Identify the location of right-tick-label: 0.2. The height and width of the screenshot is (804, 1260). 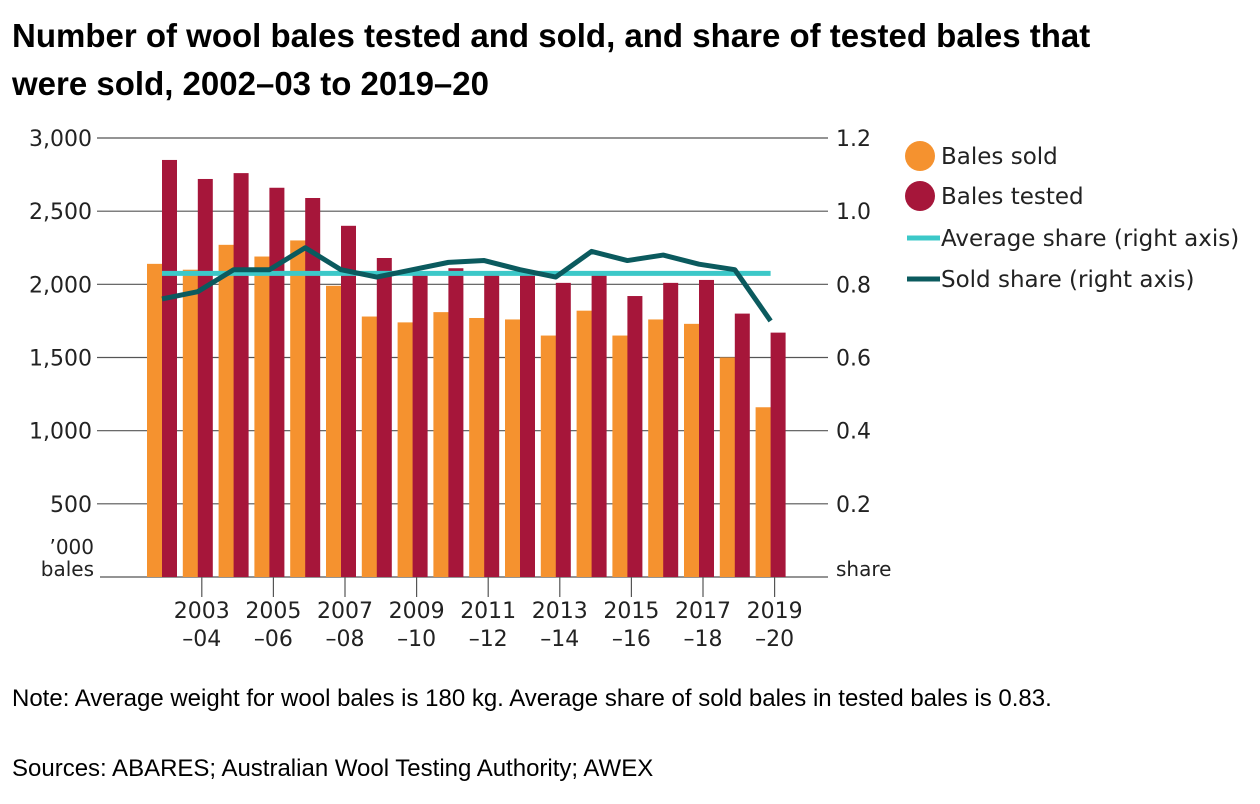
(853, 505).